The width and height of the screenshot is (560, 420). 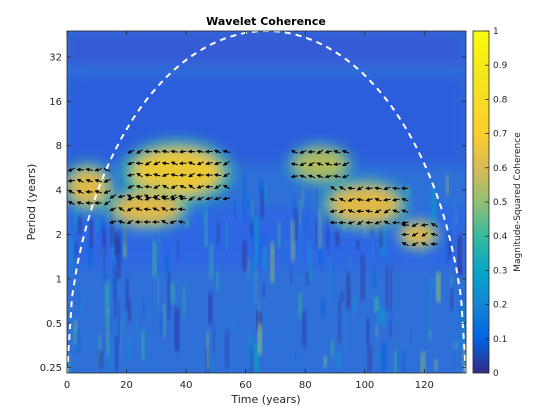 I want to click on y-tick-label: 2, so click(x=59, y=235).